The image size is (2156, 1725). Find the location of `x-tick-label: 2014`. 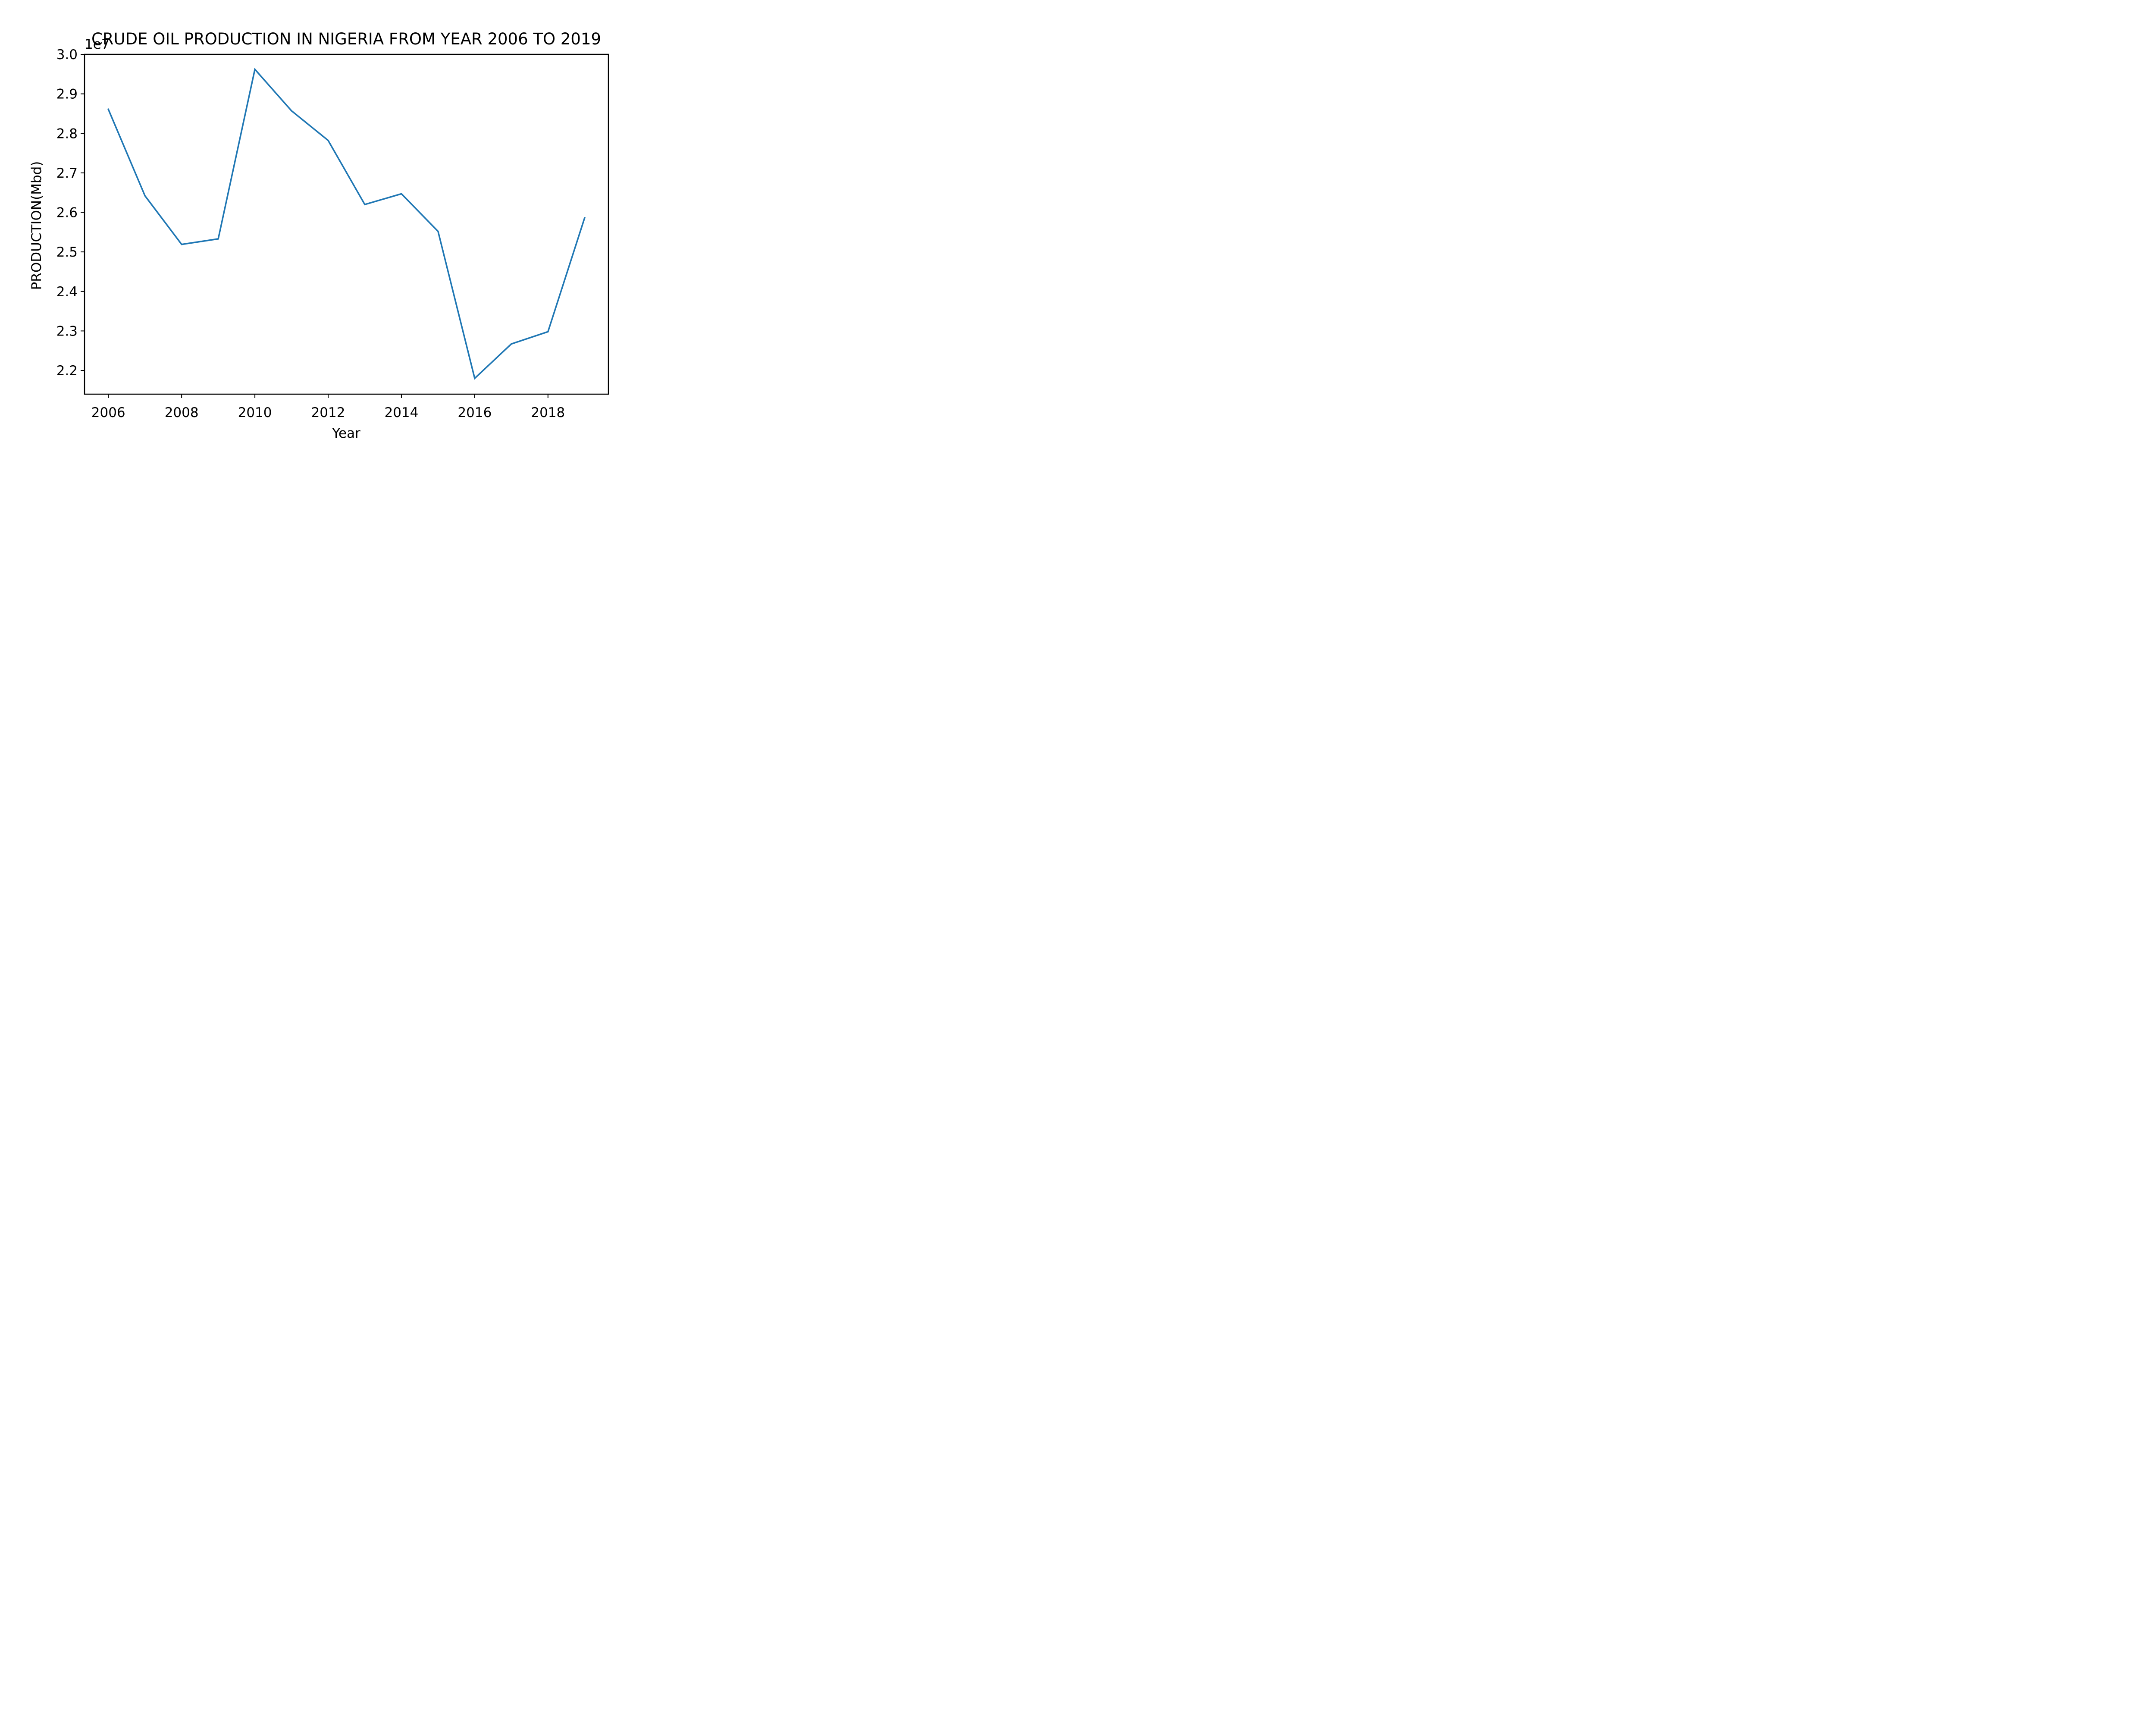

x-tick-label: 2014 is located at coordinates (401, 413).